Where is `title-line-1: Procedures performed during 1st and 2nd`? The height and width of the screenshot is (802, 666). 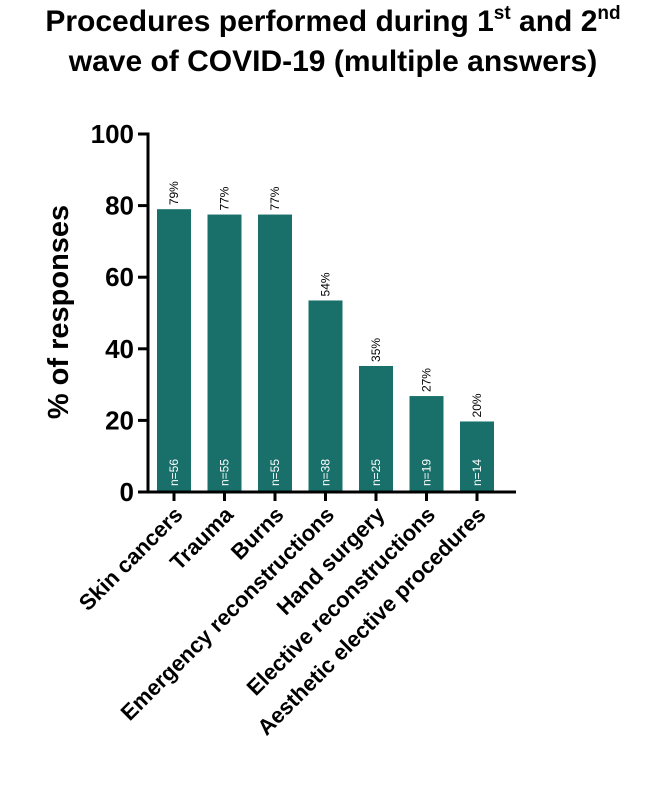 title-line-1: Procedures performed during 1st and 2nd is located at coordinates (333, 20).